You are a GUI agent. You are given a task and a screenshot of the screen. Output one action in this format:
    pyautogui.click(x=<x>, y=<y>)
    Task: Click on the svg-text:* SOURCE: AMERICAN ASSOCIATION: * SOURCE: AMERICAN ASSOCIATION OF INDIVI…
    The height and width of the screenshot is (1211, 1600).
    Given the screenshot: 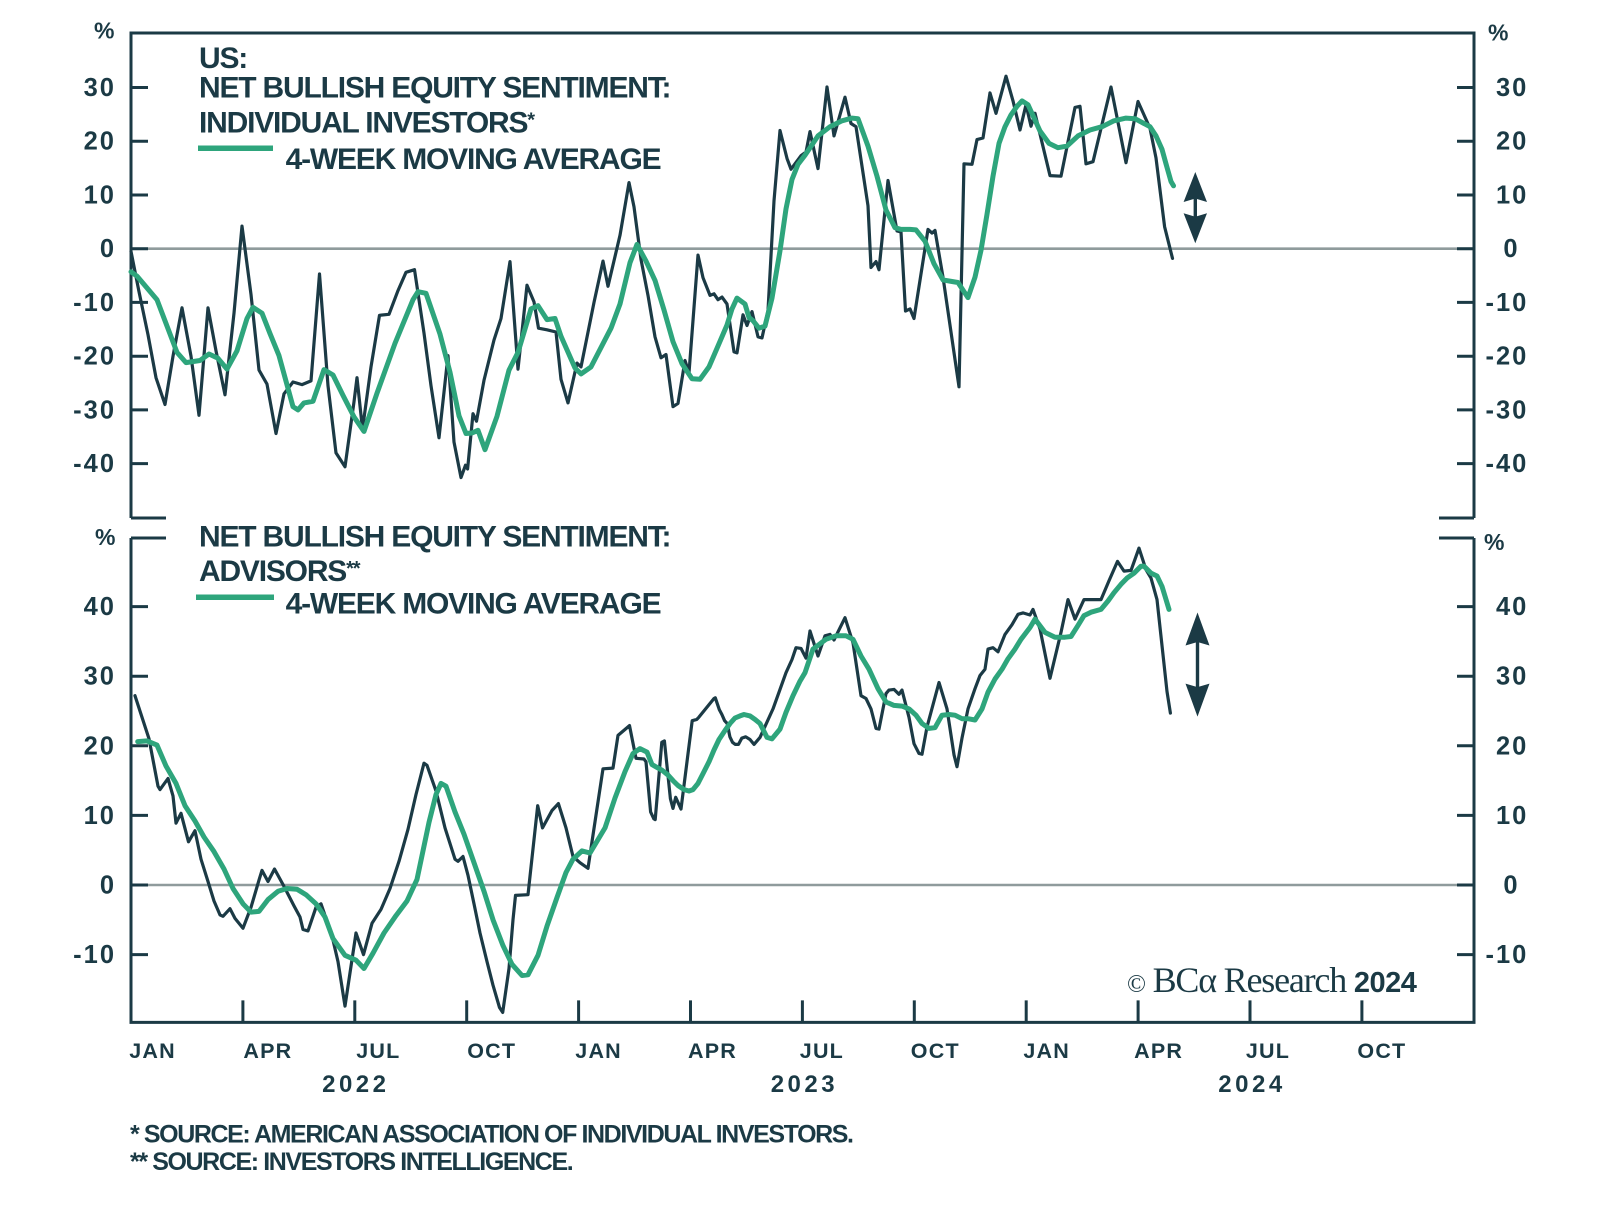 What is the action you would take?
    pyautogui.click(x=491, y=1135)
    